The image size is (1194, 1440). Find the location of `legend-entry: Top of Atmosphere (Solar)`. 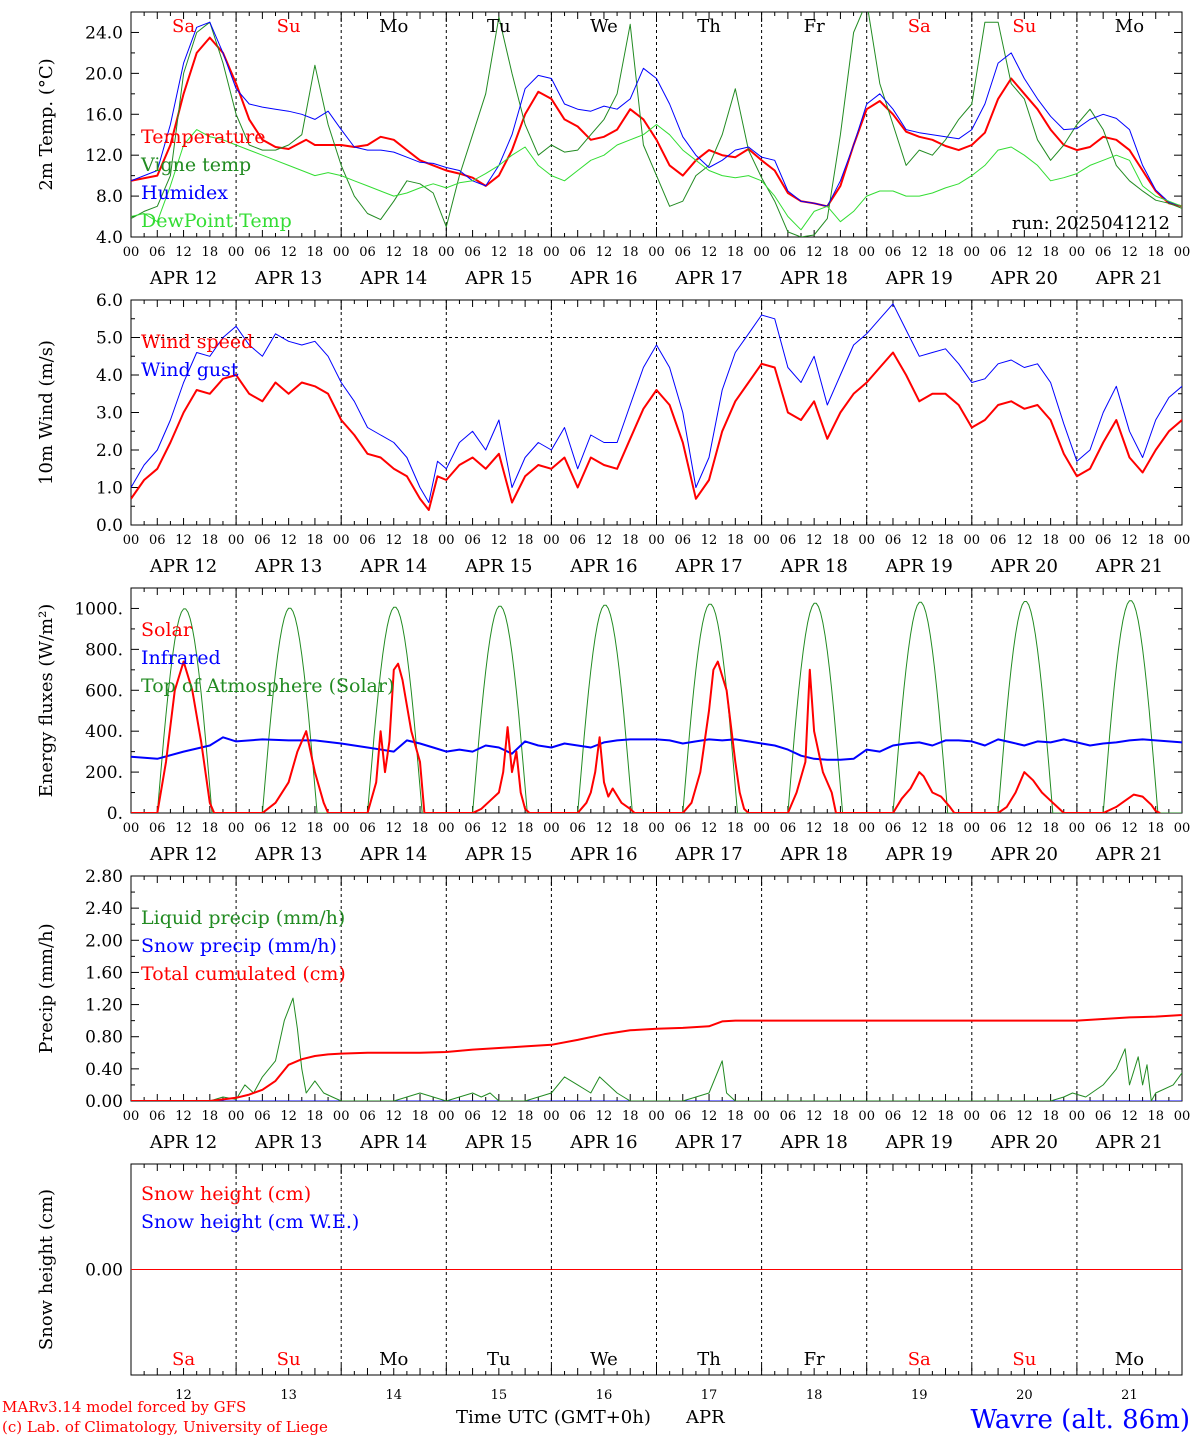

legend-entry: Top of Atmosphere (Solar) is located at coordinates (267, 686).